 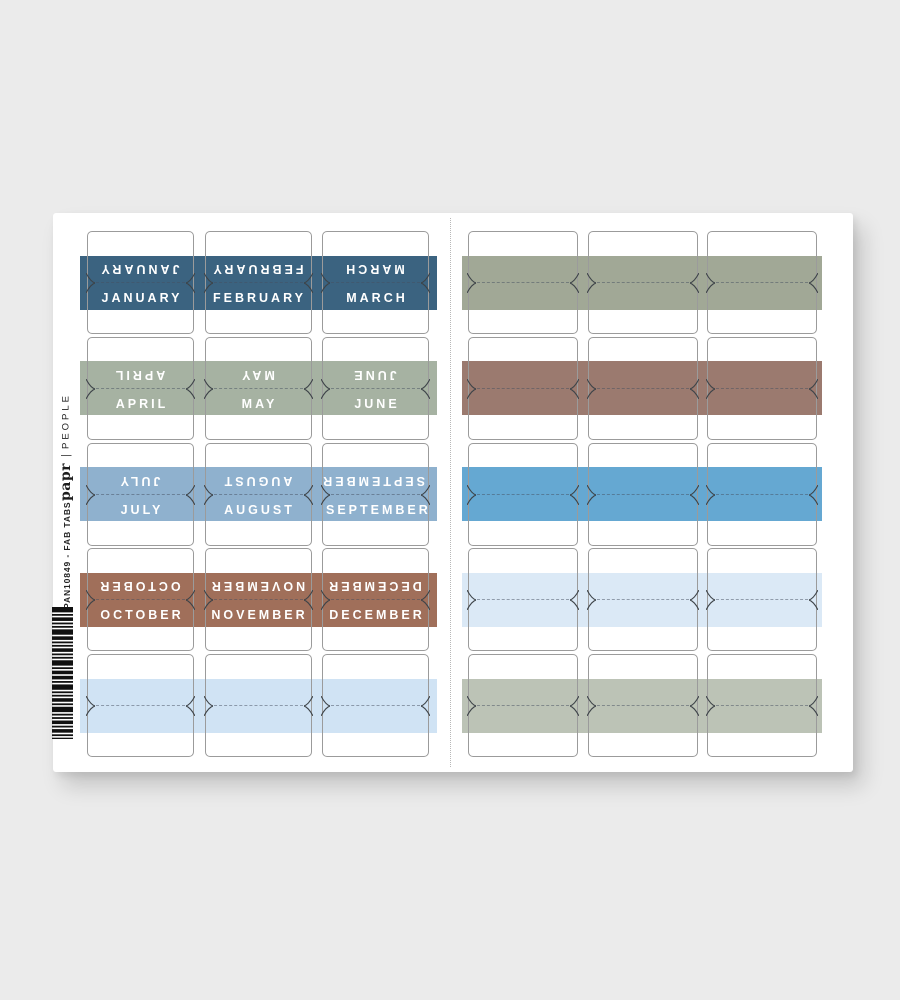 I want to click on month-label: AUGUST, so click(x=259, y=509).